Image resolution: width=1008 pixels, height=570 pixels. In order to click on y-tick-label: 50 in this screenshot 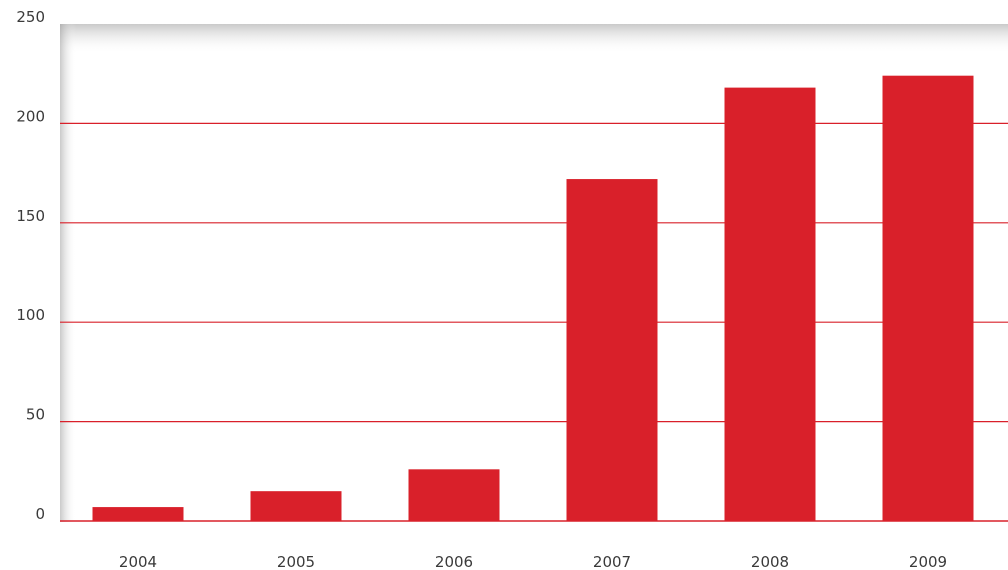, I will do `click(35, 415)`.